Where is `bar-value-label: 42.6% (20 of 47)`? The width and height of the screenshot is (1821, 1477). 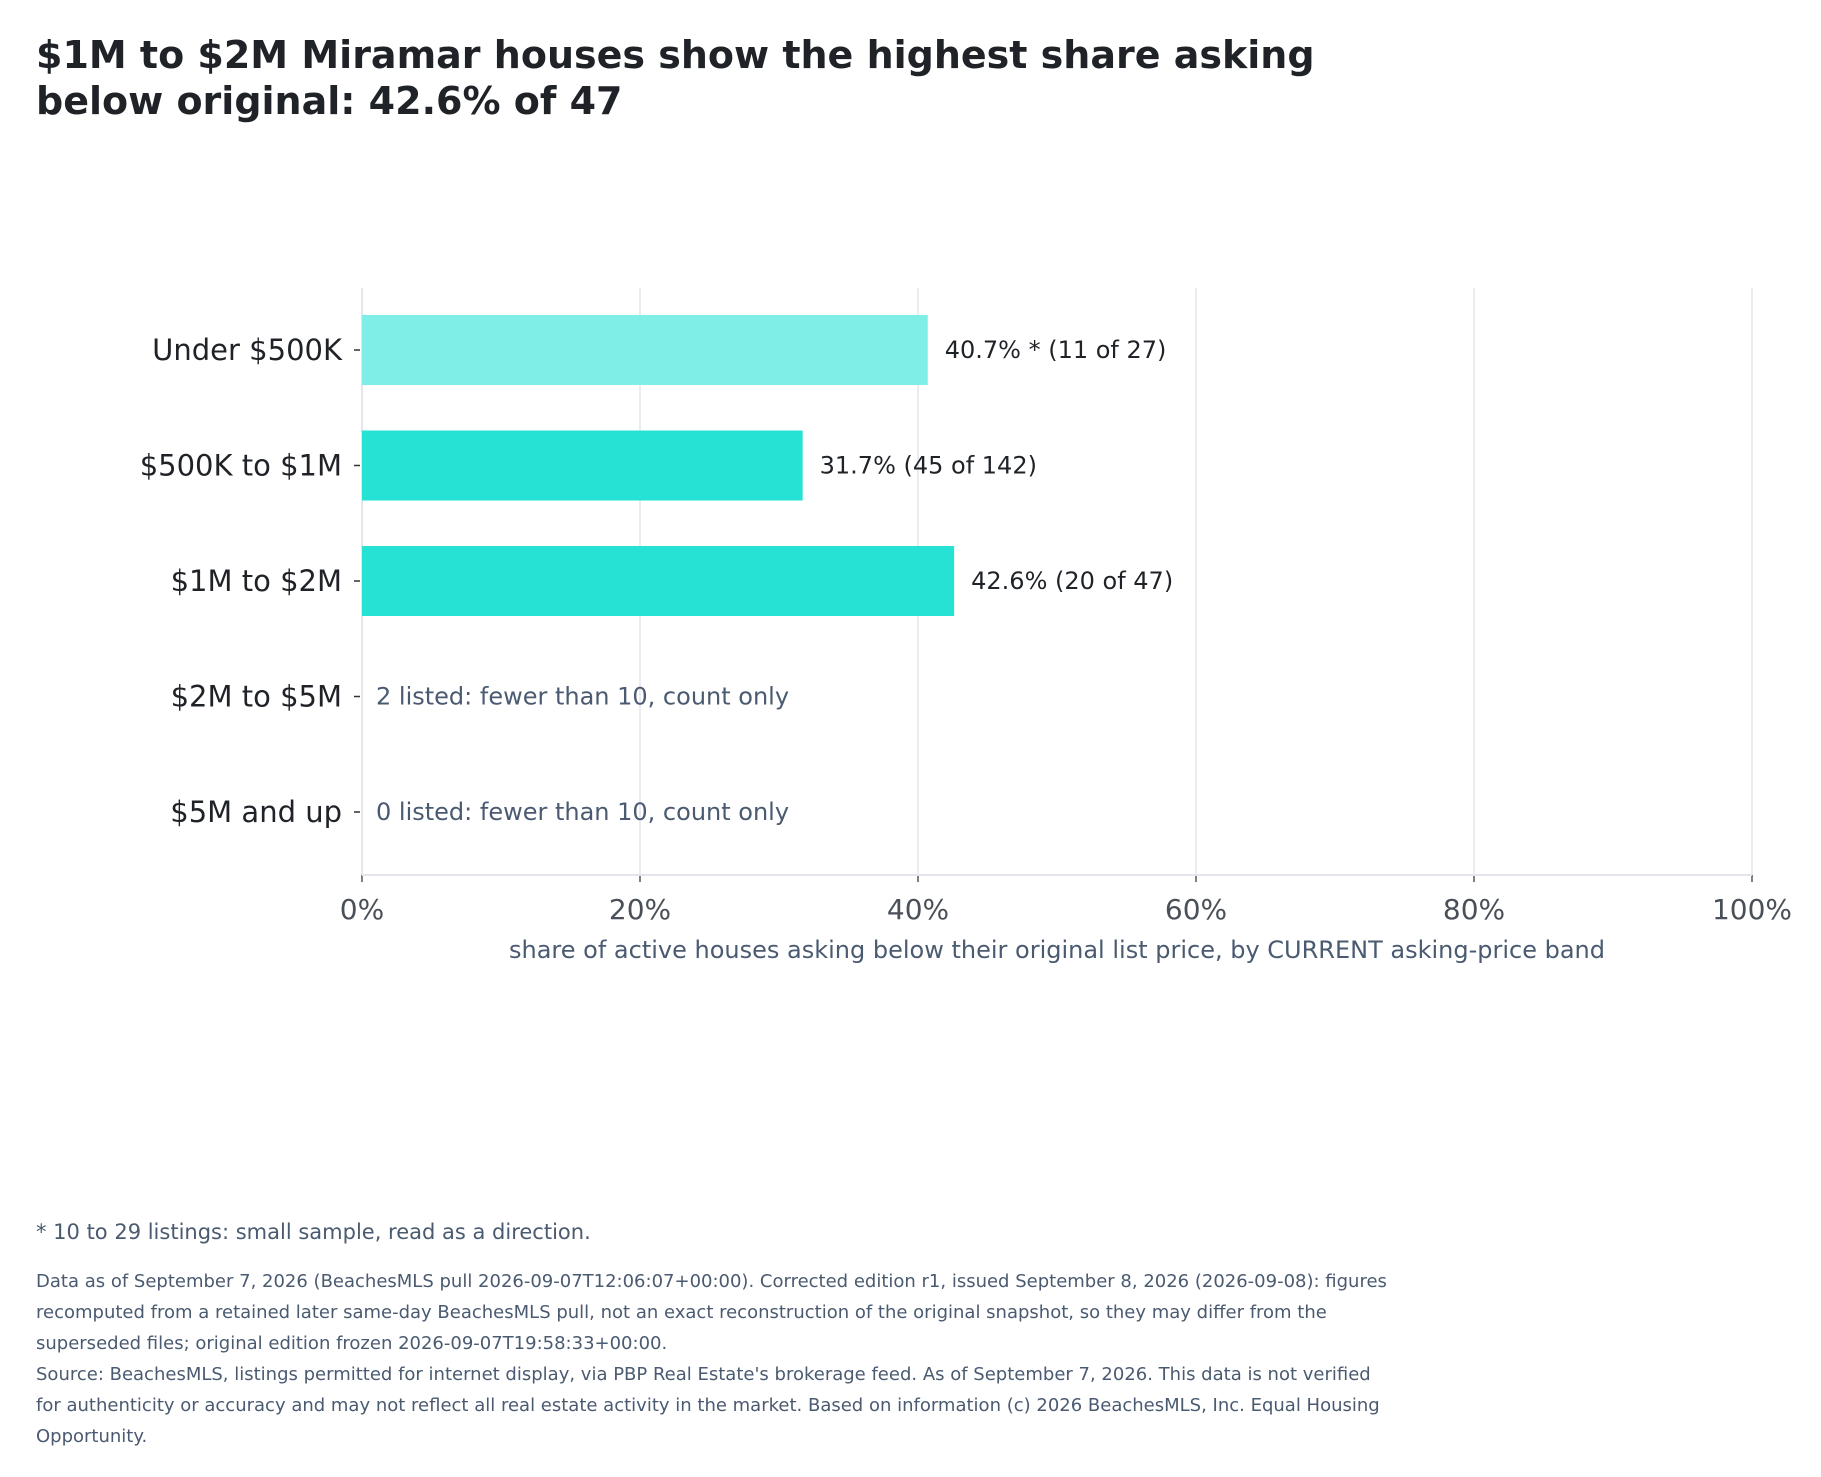 bar-value-label: 42.6% (20 of 47) is located at coordinates (1072, 581).